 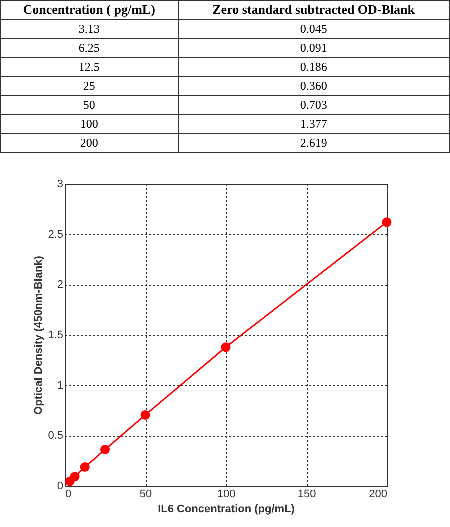 What do you see at coordinates (314, 29) in the screenshot?
I see `text: 0.045` at bounding box center [314, 29].